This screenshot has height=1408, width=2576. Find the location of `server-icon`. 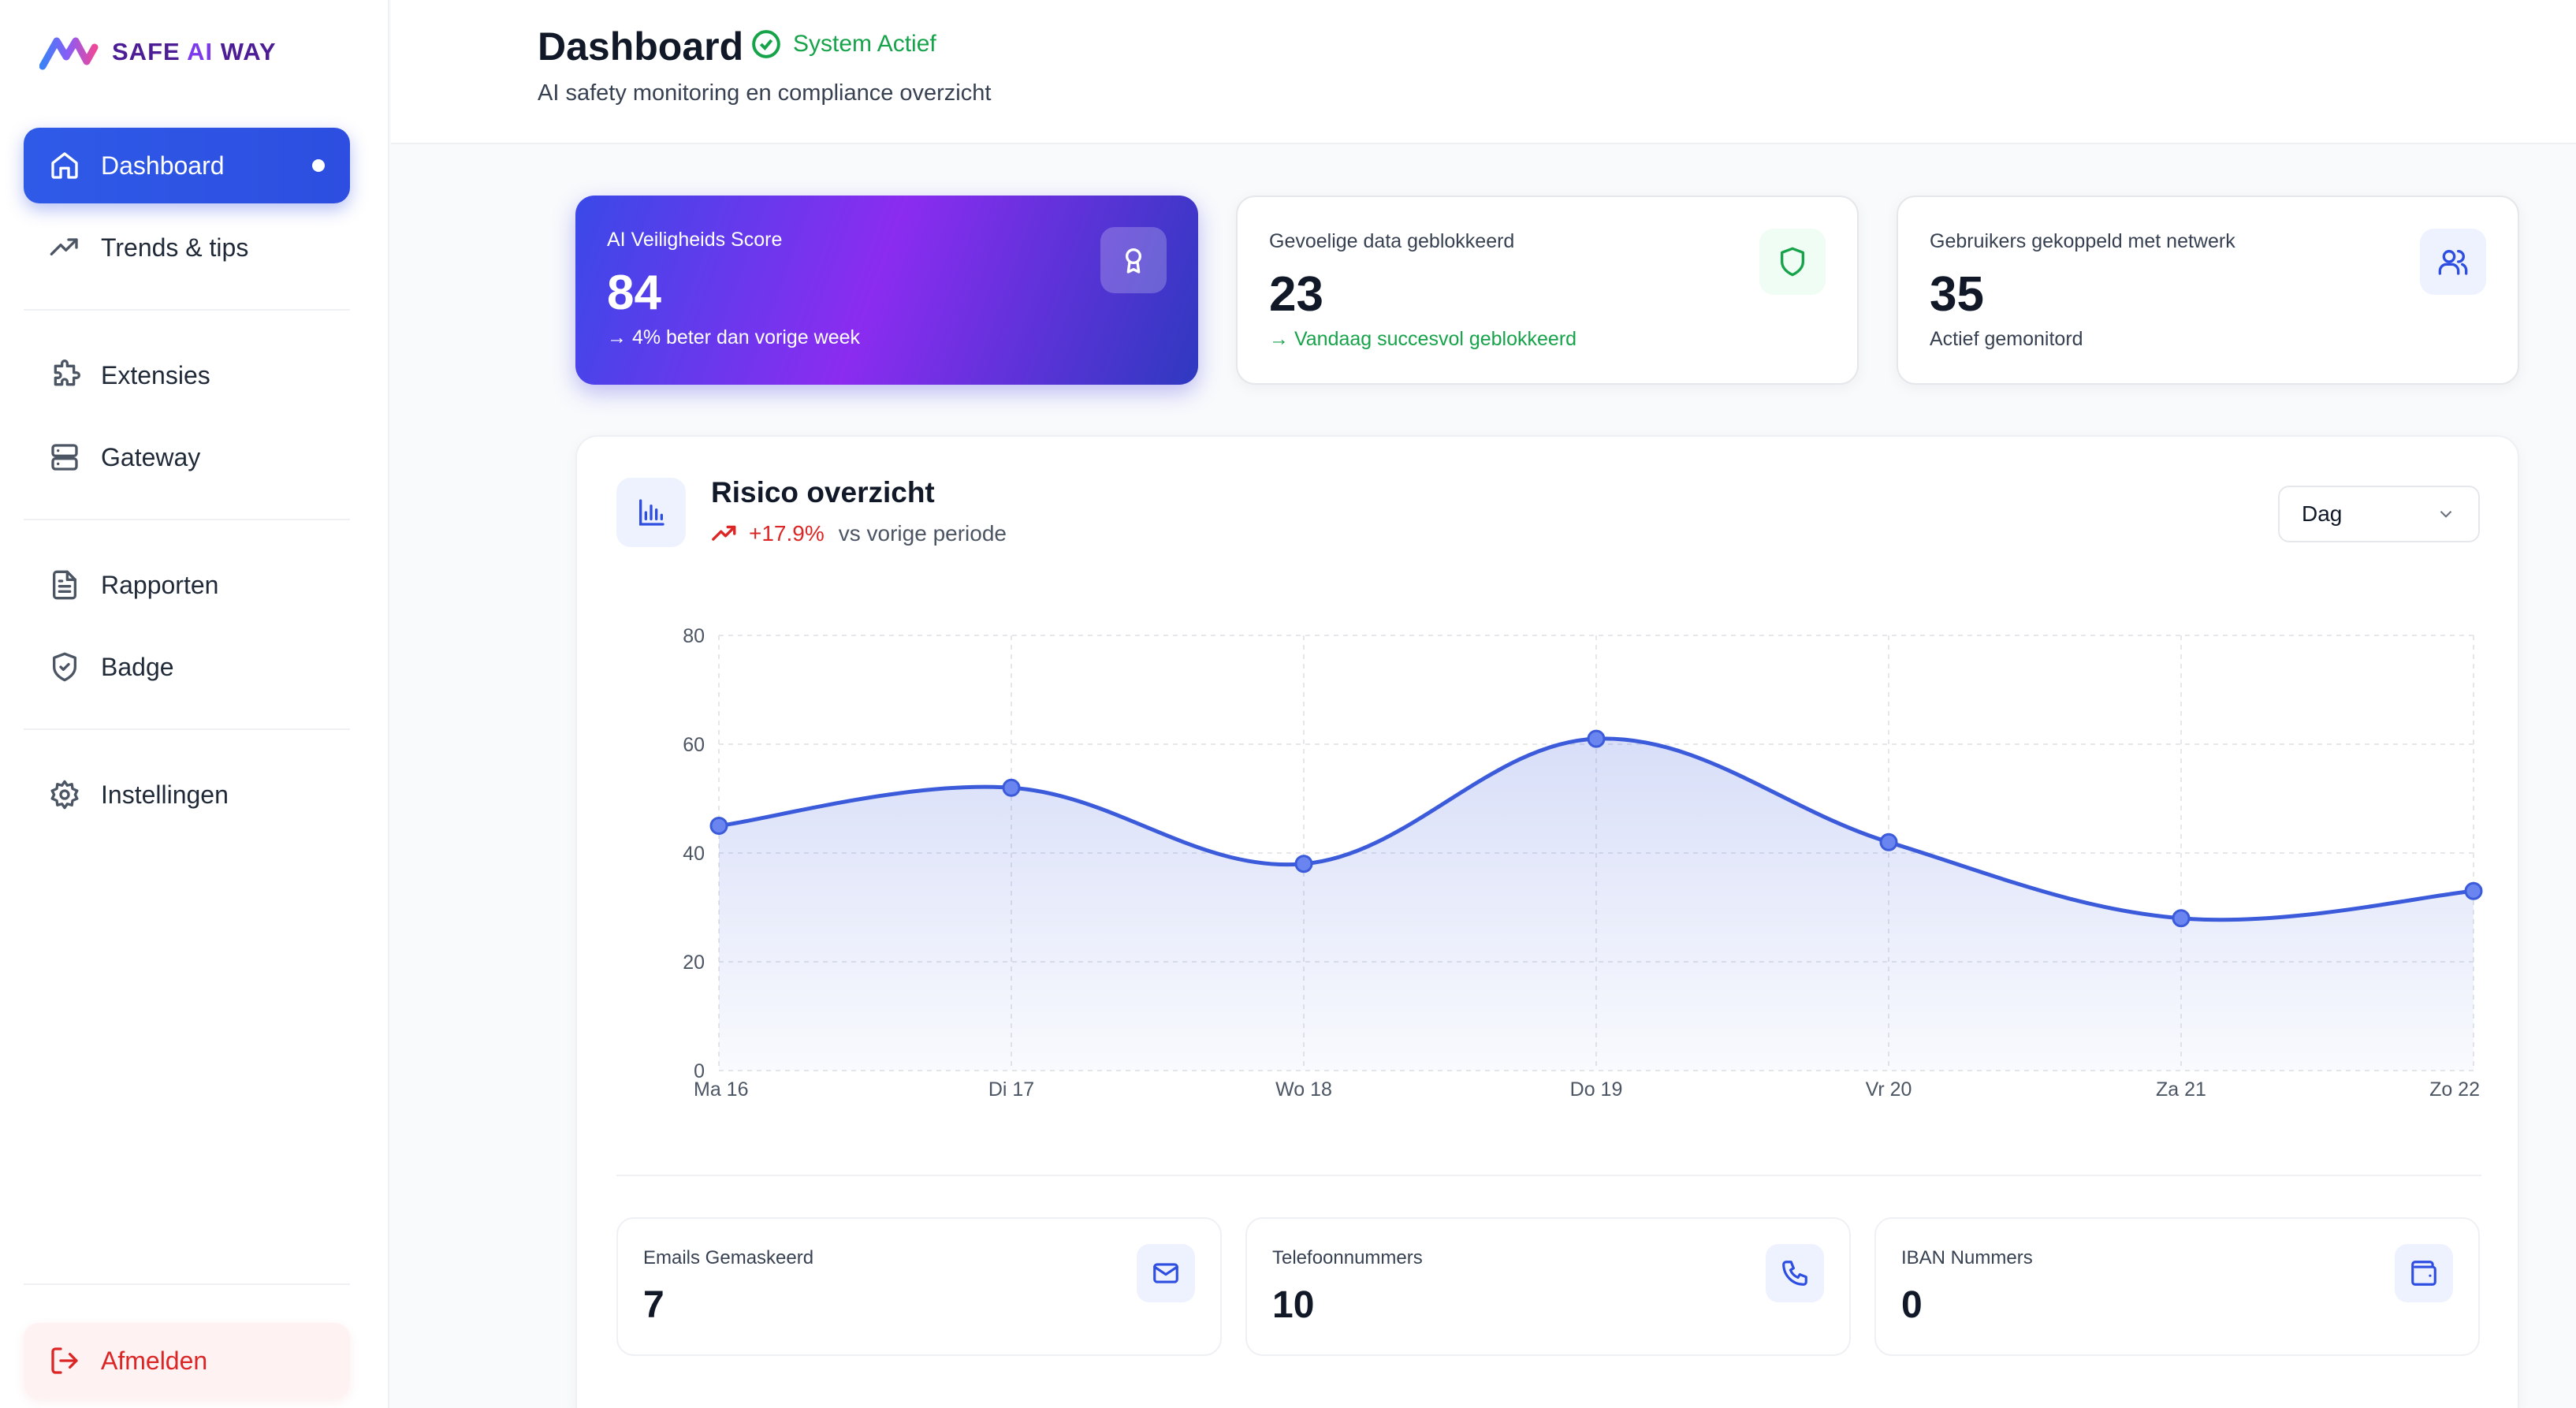

server-icon is located at coordinates (64, 458).